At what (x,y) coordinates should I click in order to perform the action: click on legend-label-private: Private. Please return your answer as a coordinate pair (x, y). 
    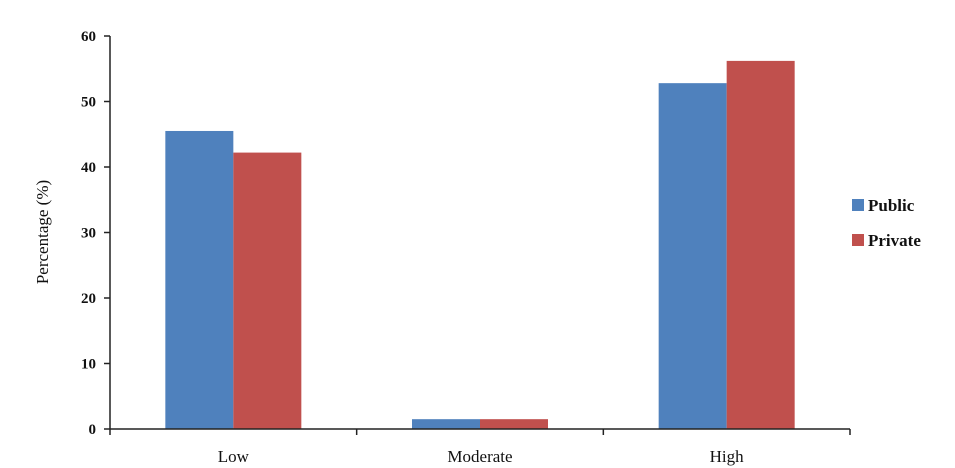
    Looking at the image, I should click on (894, 240).